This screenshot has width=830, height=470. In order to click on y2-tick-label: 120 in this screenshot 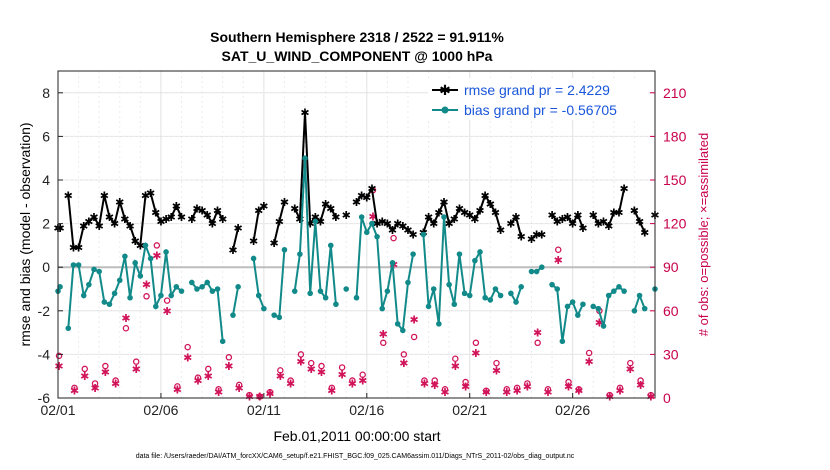, I will do `click(675, 224)`.